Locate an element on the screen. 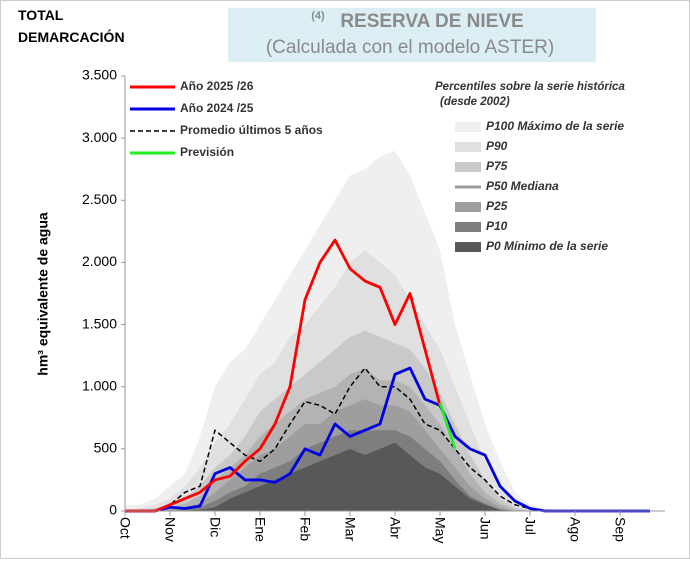 The height and width of the screenshot is (564, 690). series-line is located at coordinates (447, 426).